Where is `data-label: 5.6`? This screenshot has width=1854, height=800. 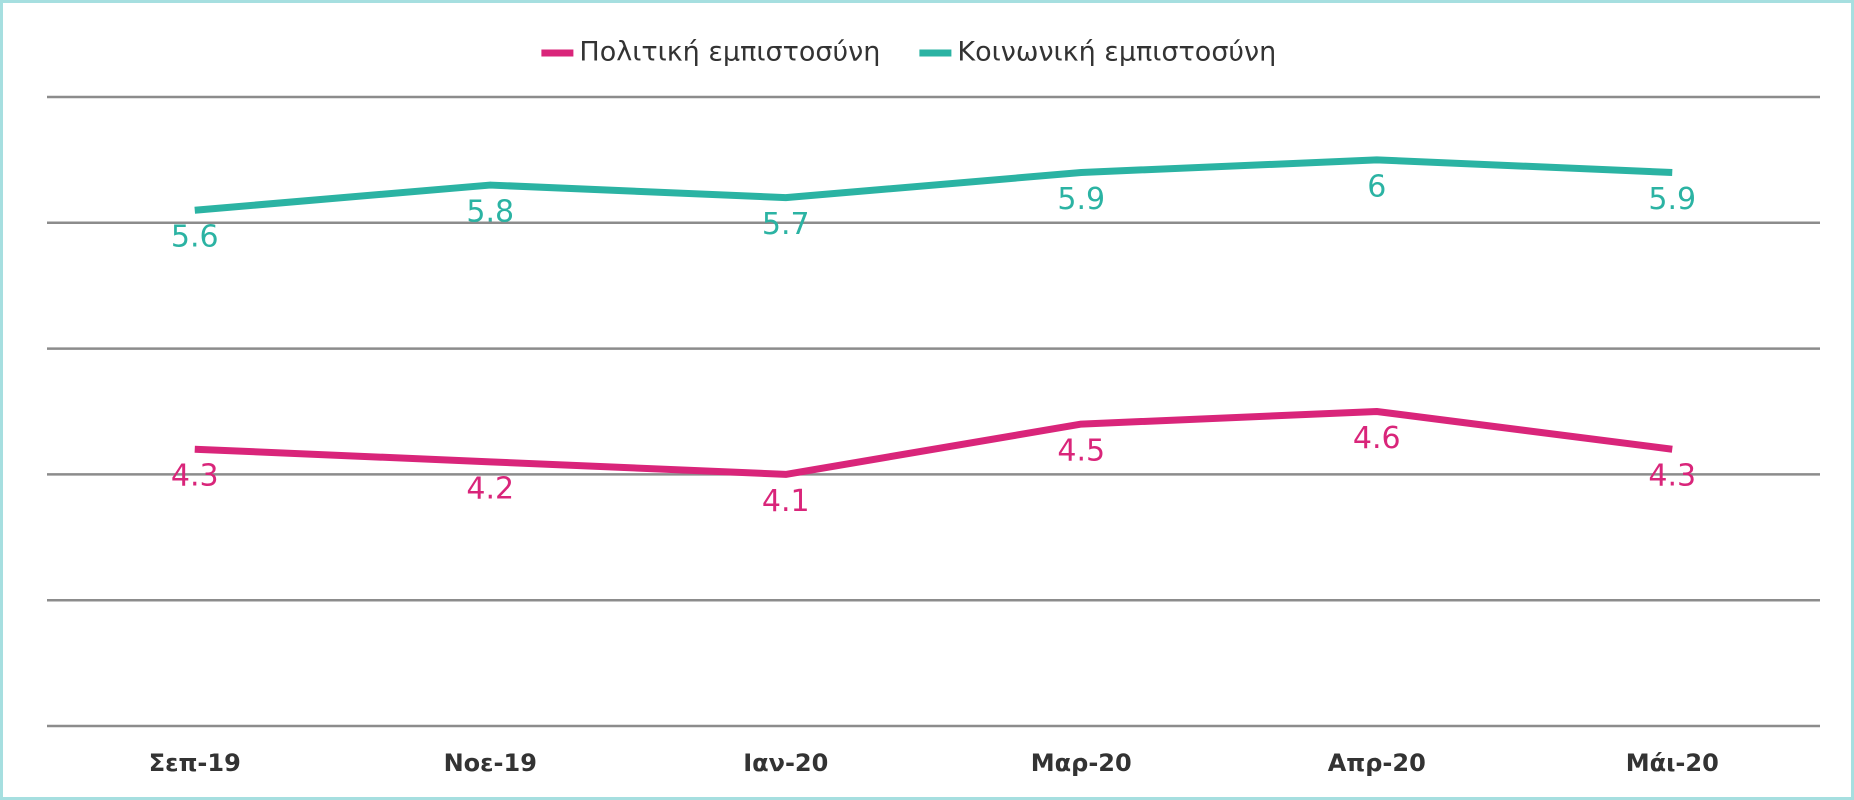
data-label: 5.6 is located at coordinates (195, 237).